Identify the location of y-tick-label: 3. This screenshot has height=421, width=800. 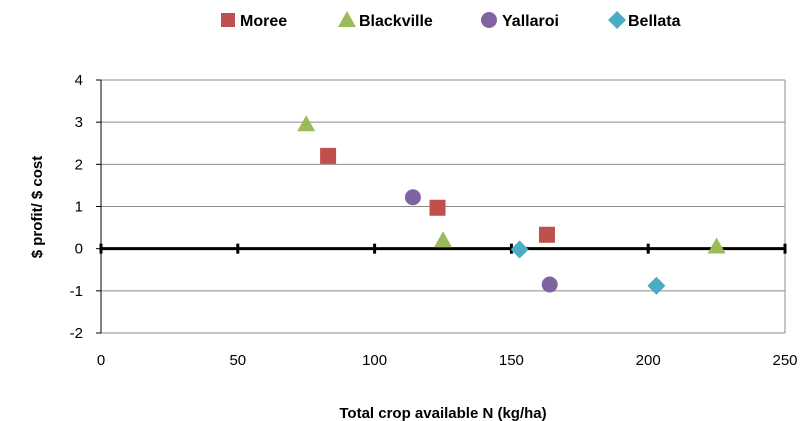
(79, 122).